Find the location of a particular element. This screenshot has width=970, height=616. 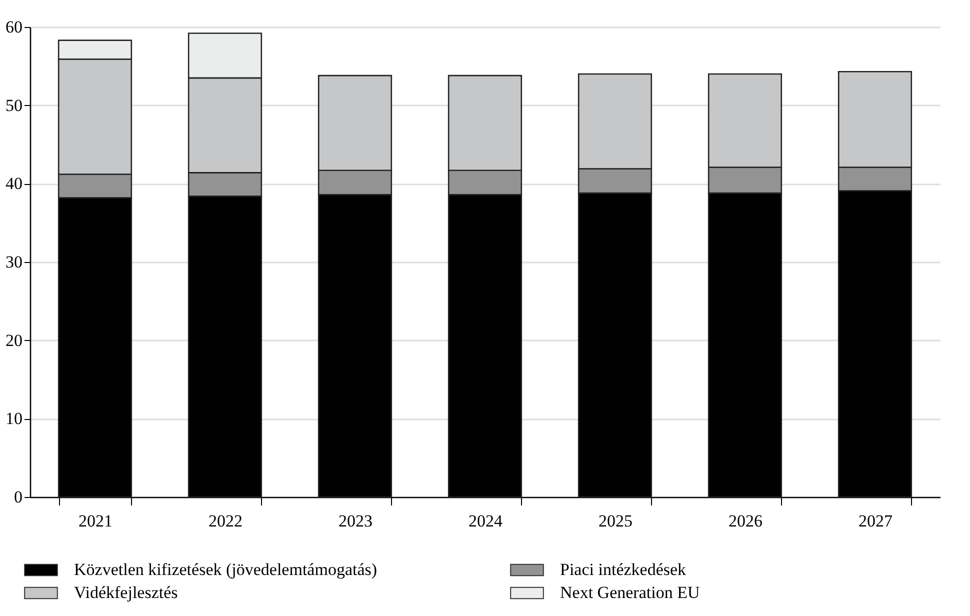

legend-label: Next Generation EU is located at coordinates (630, 592).